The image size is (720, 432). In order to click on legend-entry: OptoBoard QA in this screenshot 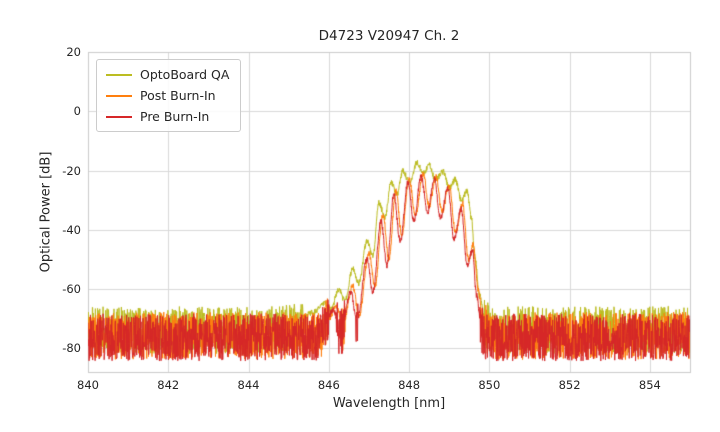, I will do `click(167, 74)`.